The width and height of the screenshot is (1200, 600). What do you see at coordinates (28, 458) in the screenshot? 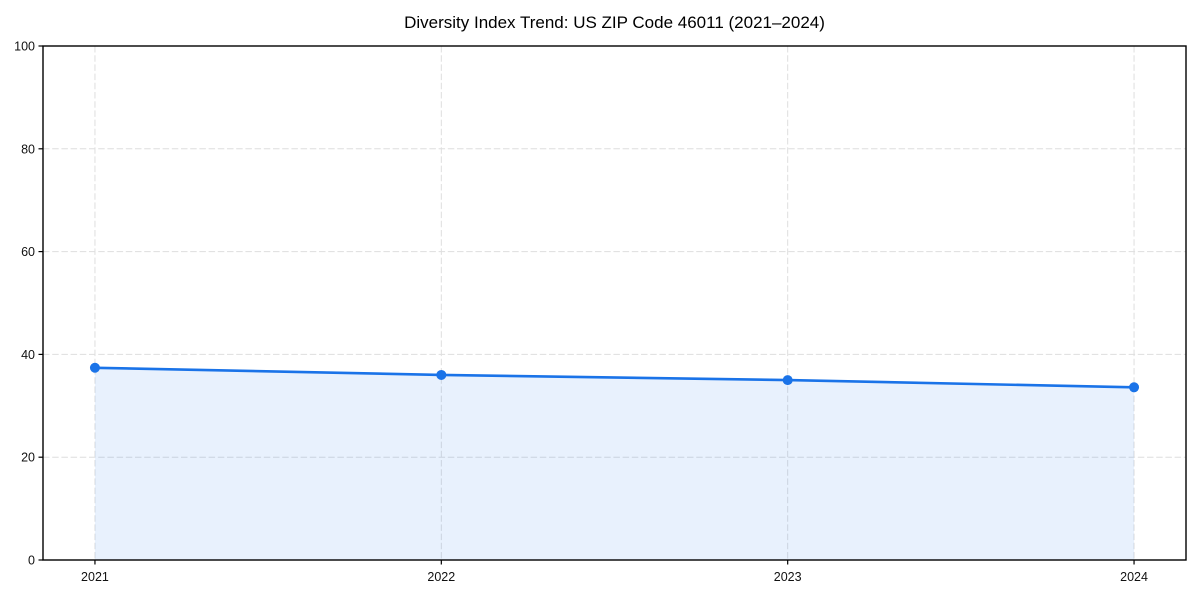
I see `y-tick-label-20: 20` at bounding box center [28, 458].